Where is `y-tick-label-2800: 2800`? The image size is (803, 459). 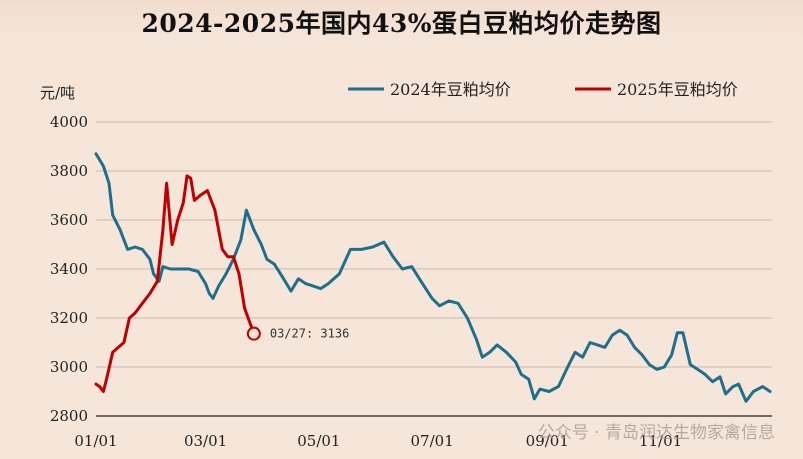
y-tick-label-2800: 2800 is located at coordinates (69, 416).